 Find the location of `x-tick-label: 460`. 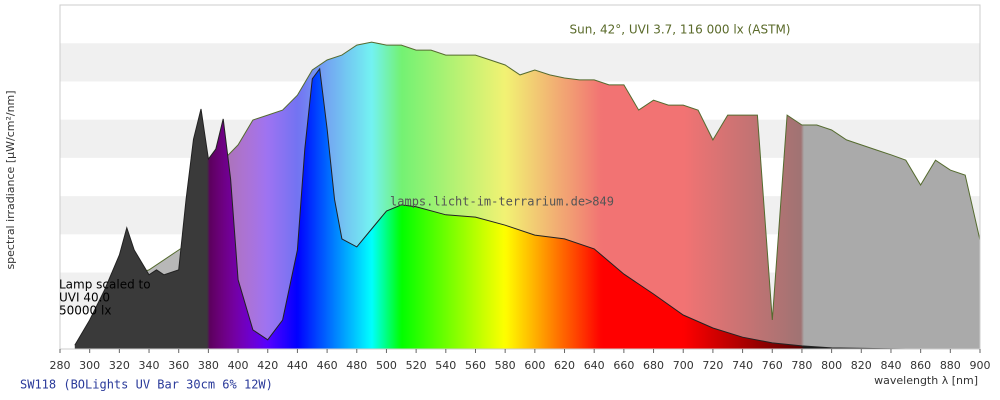

x-tick-label: 460 is located at coordinates (327, 365).